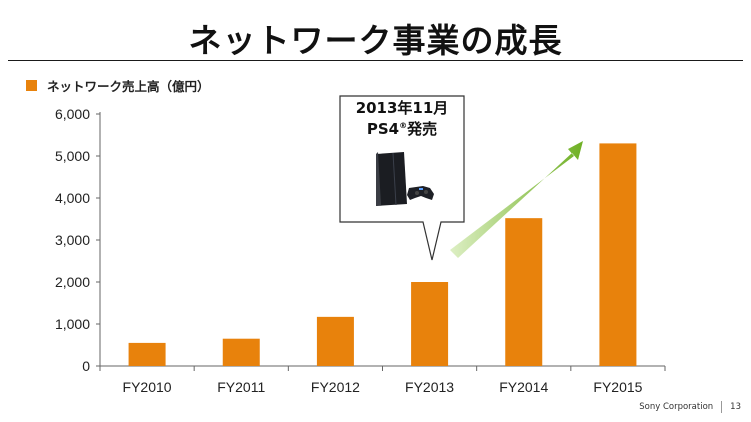 Image resolution: width=751 pixels, height=422 pixels. I want to click on callout-registered-mark: ®, so click(403, 125).